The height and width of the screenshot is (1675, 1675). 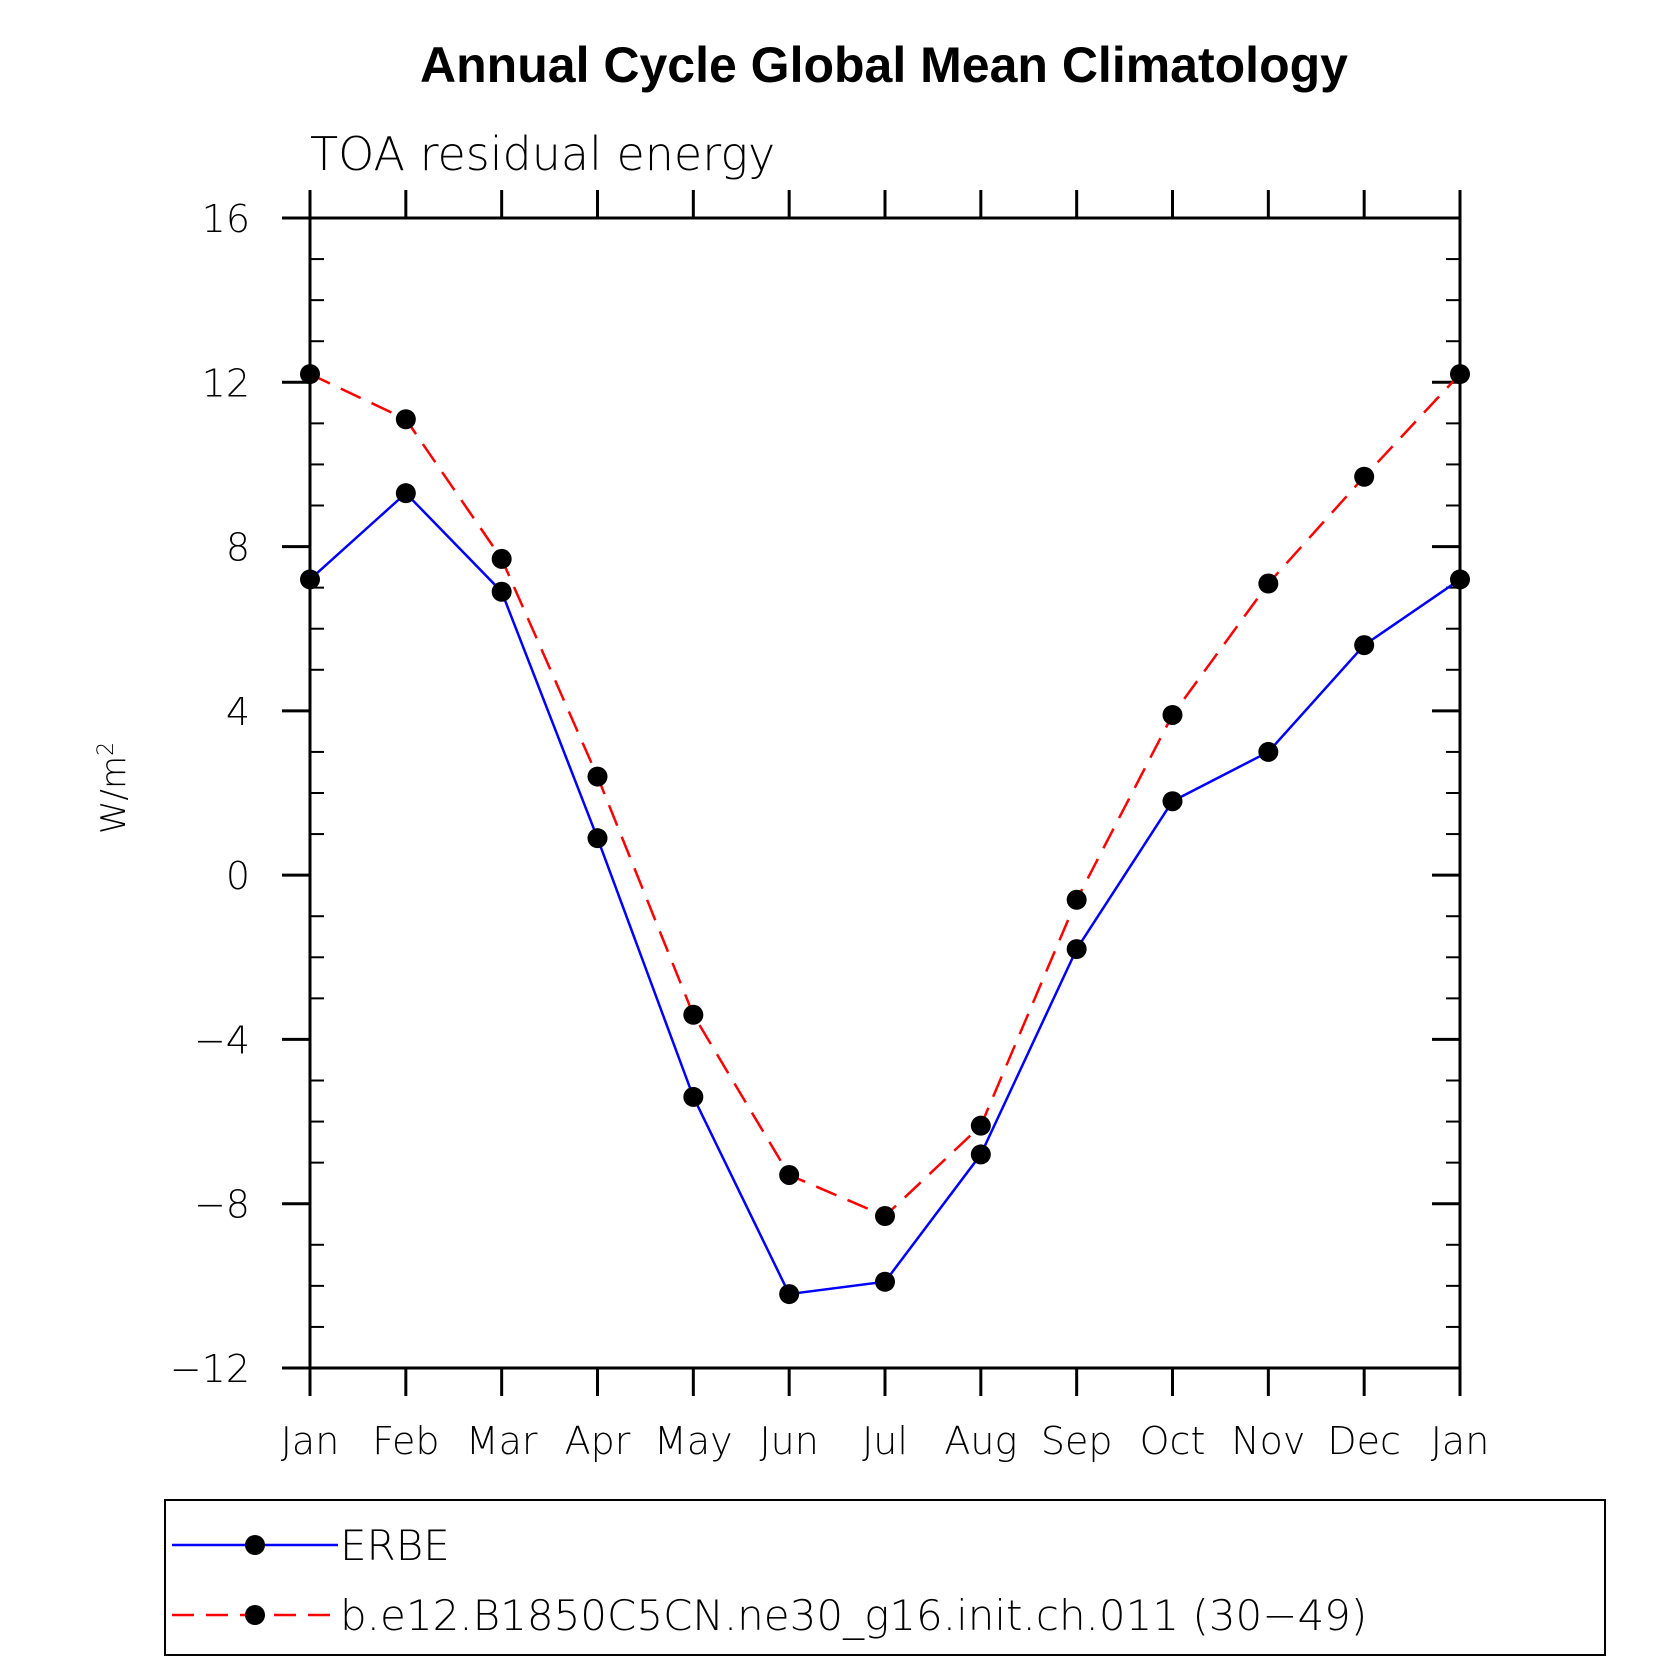 I want to click on y-axis-label-exponent: 2, so click(x=106, y=749).